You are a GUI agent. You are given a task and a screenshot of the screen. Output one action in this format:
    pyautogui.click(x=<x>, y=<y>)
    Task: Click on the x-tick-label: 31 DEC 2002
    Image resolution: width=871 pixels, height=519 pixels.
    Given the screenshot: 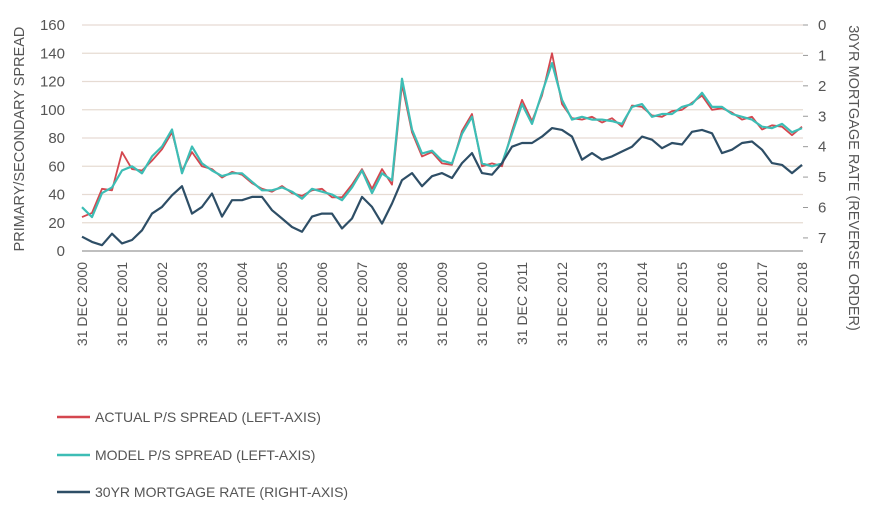 What is the action you would take?
    pyautogui.click(x=162, y=304)
    